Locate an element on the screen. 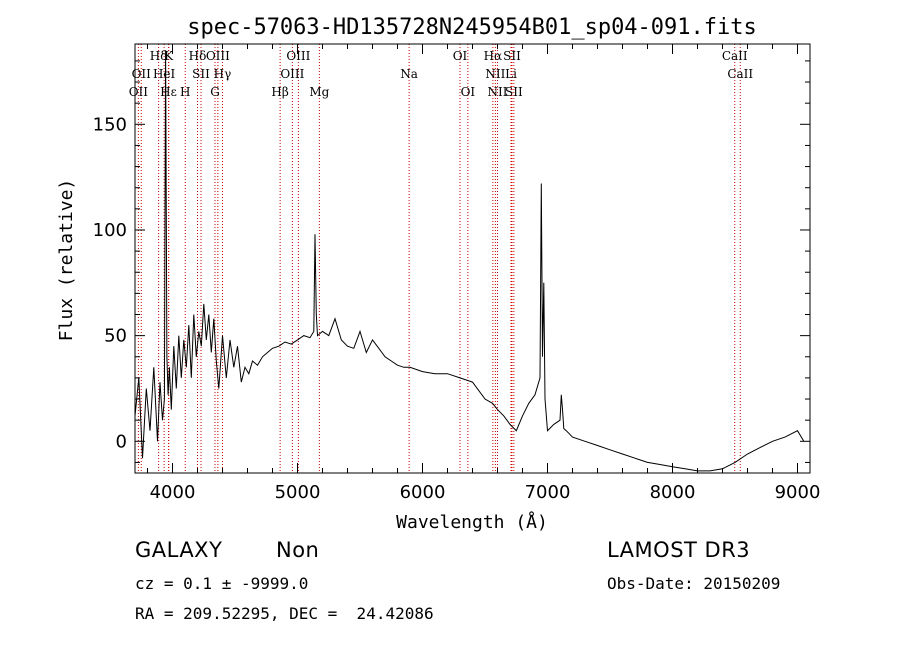 This screenshot has height=649, width=900. line-label: G is located at coordinates (215, 92).